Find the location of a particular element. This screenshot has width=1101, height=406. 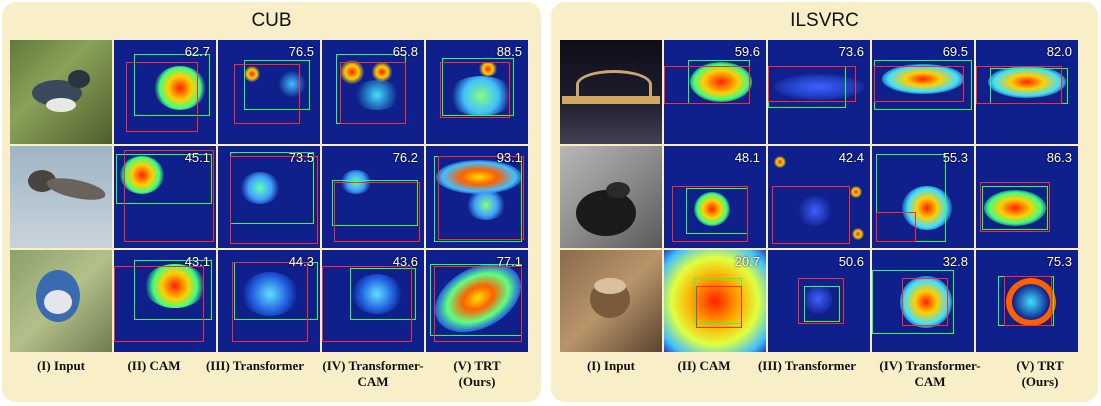

localization-score: 76.5 is located at coordinates (301, 51).